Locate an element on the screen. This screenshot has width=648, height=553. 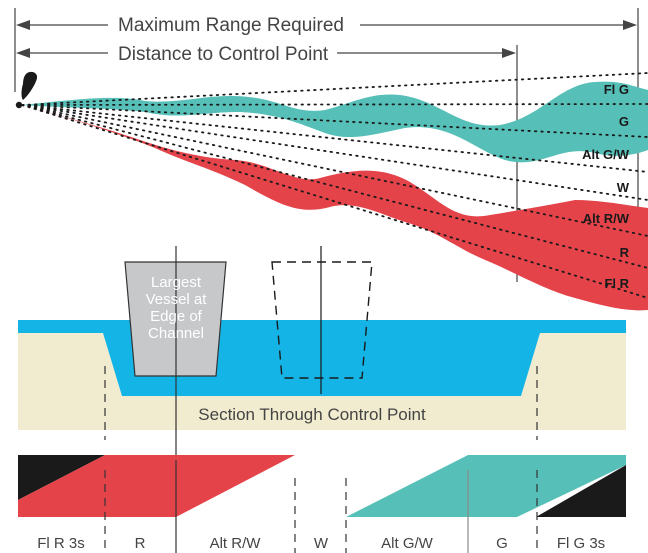
channel-edge-guides is located at coordinates (321, 403).